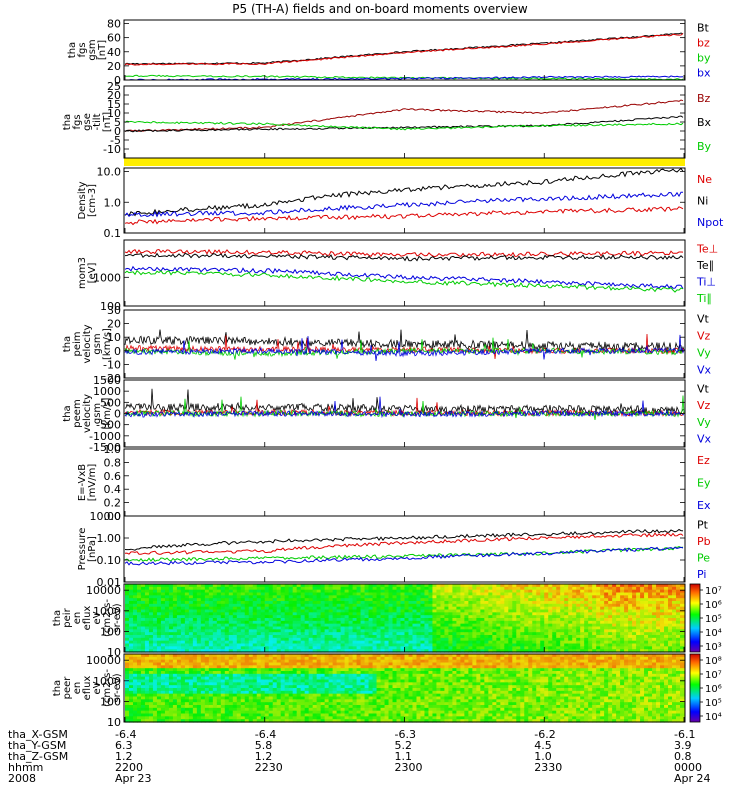  What do you see at coordinates (713, 591) in the screenshot?
I see `colorbar-label-p9-0: 10⁷` at bounding box center [713, 591].